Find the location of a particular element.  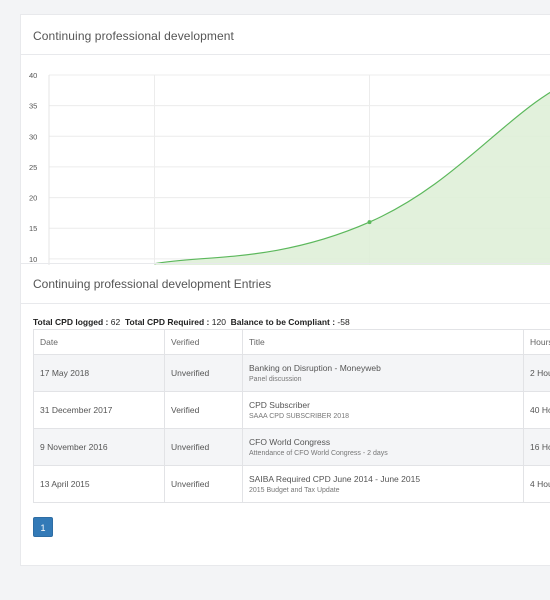

y-tick-label: 25 is located at coordinates (33, 167).